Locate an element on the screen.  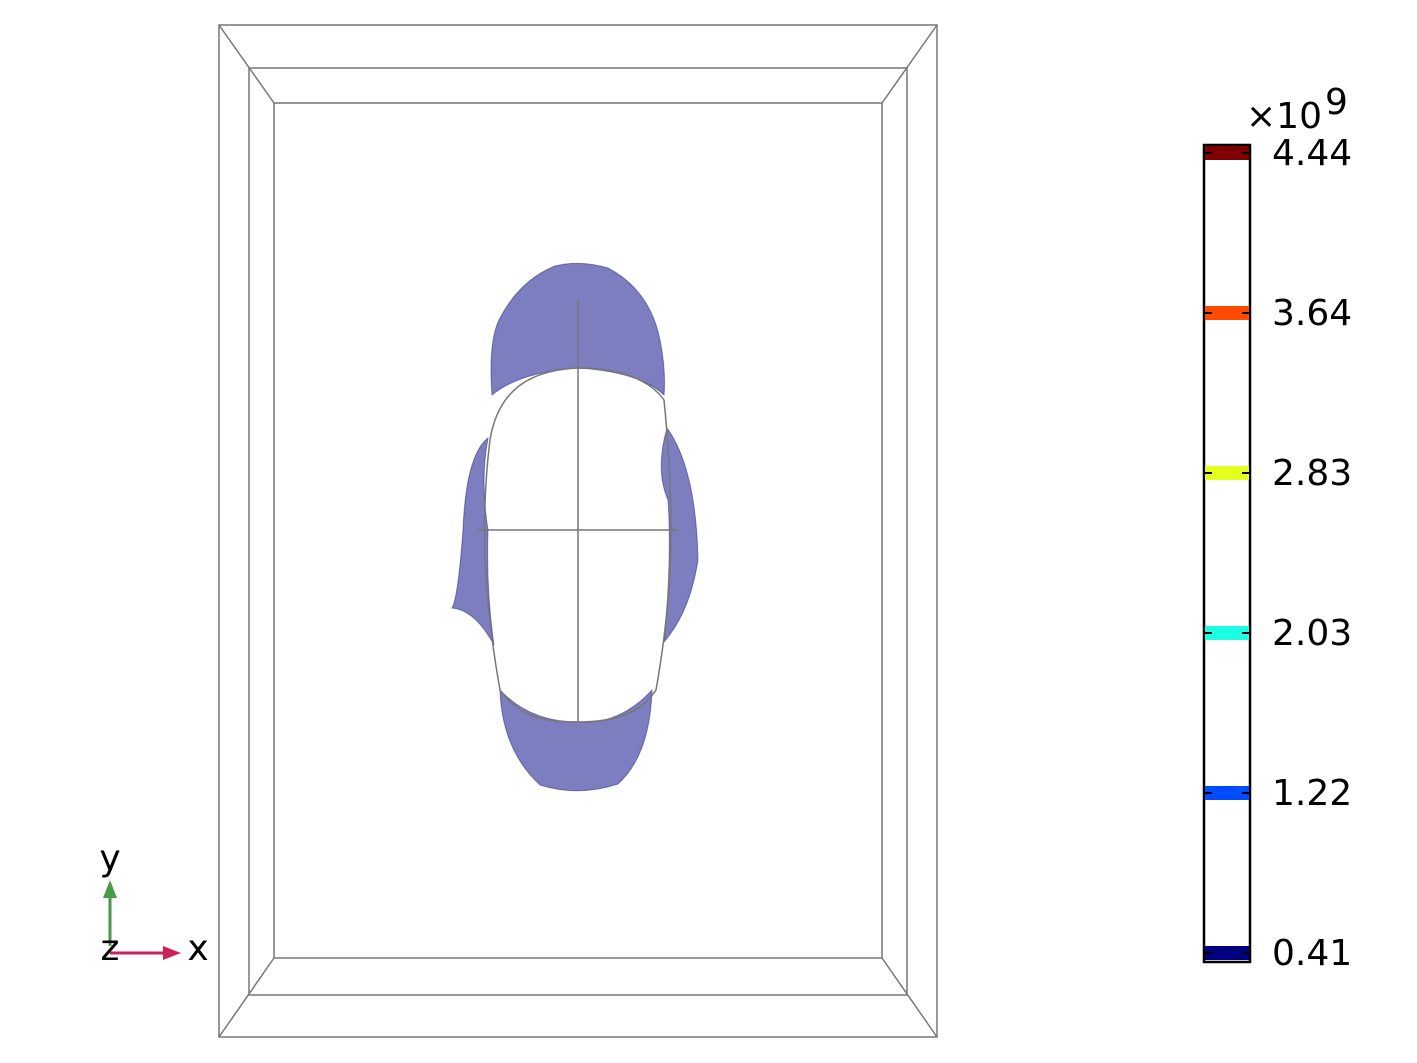
ellipse-outline is located at coordinates (578, 511).